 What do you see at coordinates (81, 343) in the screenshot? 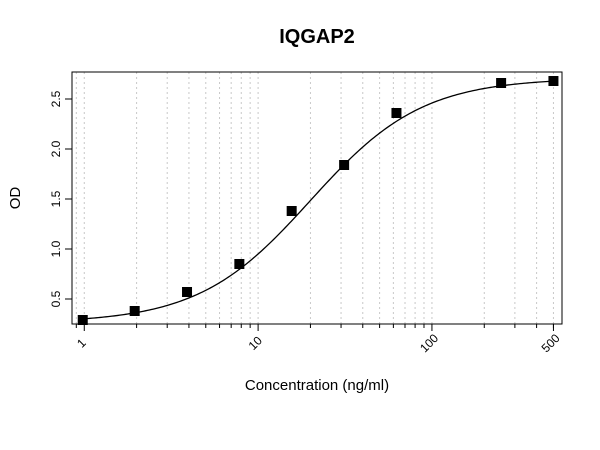
I see `x-tick-label: 1` at bounding box center [81, 343].